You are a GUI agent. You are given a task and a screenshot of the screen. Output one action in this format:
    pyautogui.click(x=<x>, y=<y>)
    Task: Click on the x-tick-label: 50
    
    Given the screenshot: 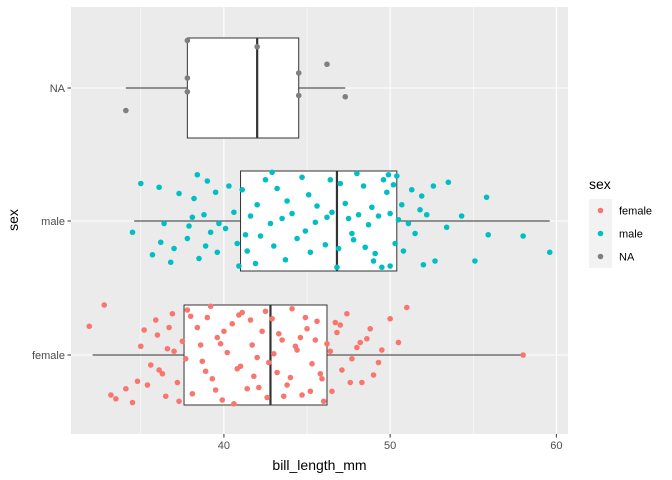 What is the action you would take?
    pyautogui.click(x=390, y=446)
    